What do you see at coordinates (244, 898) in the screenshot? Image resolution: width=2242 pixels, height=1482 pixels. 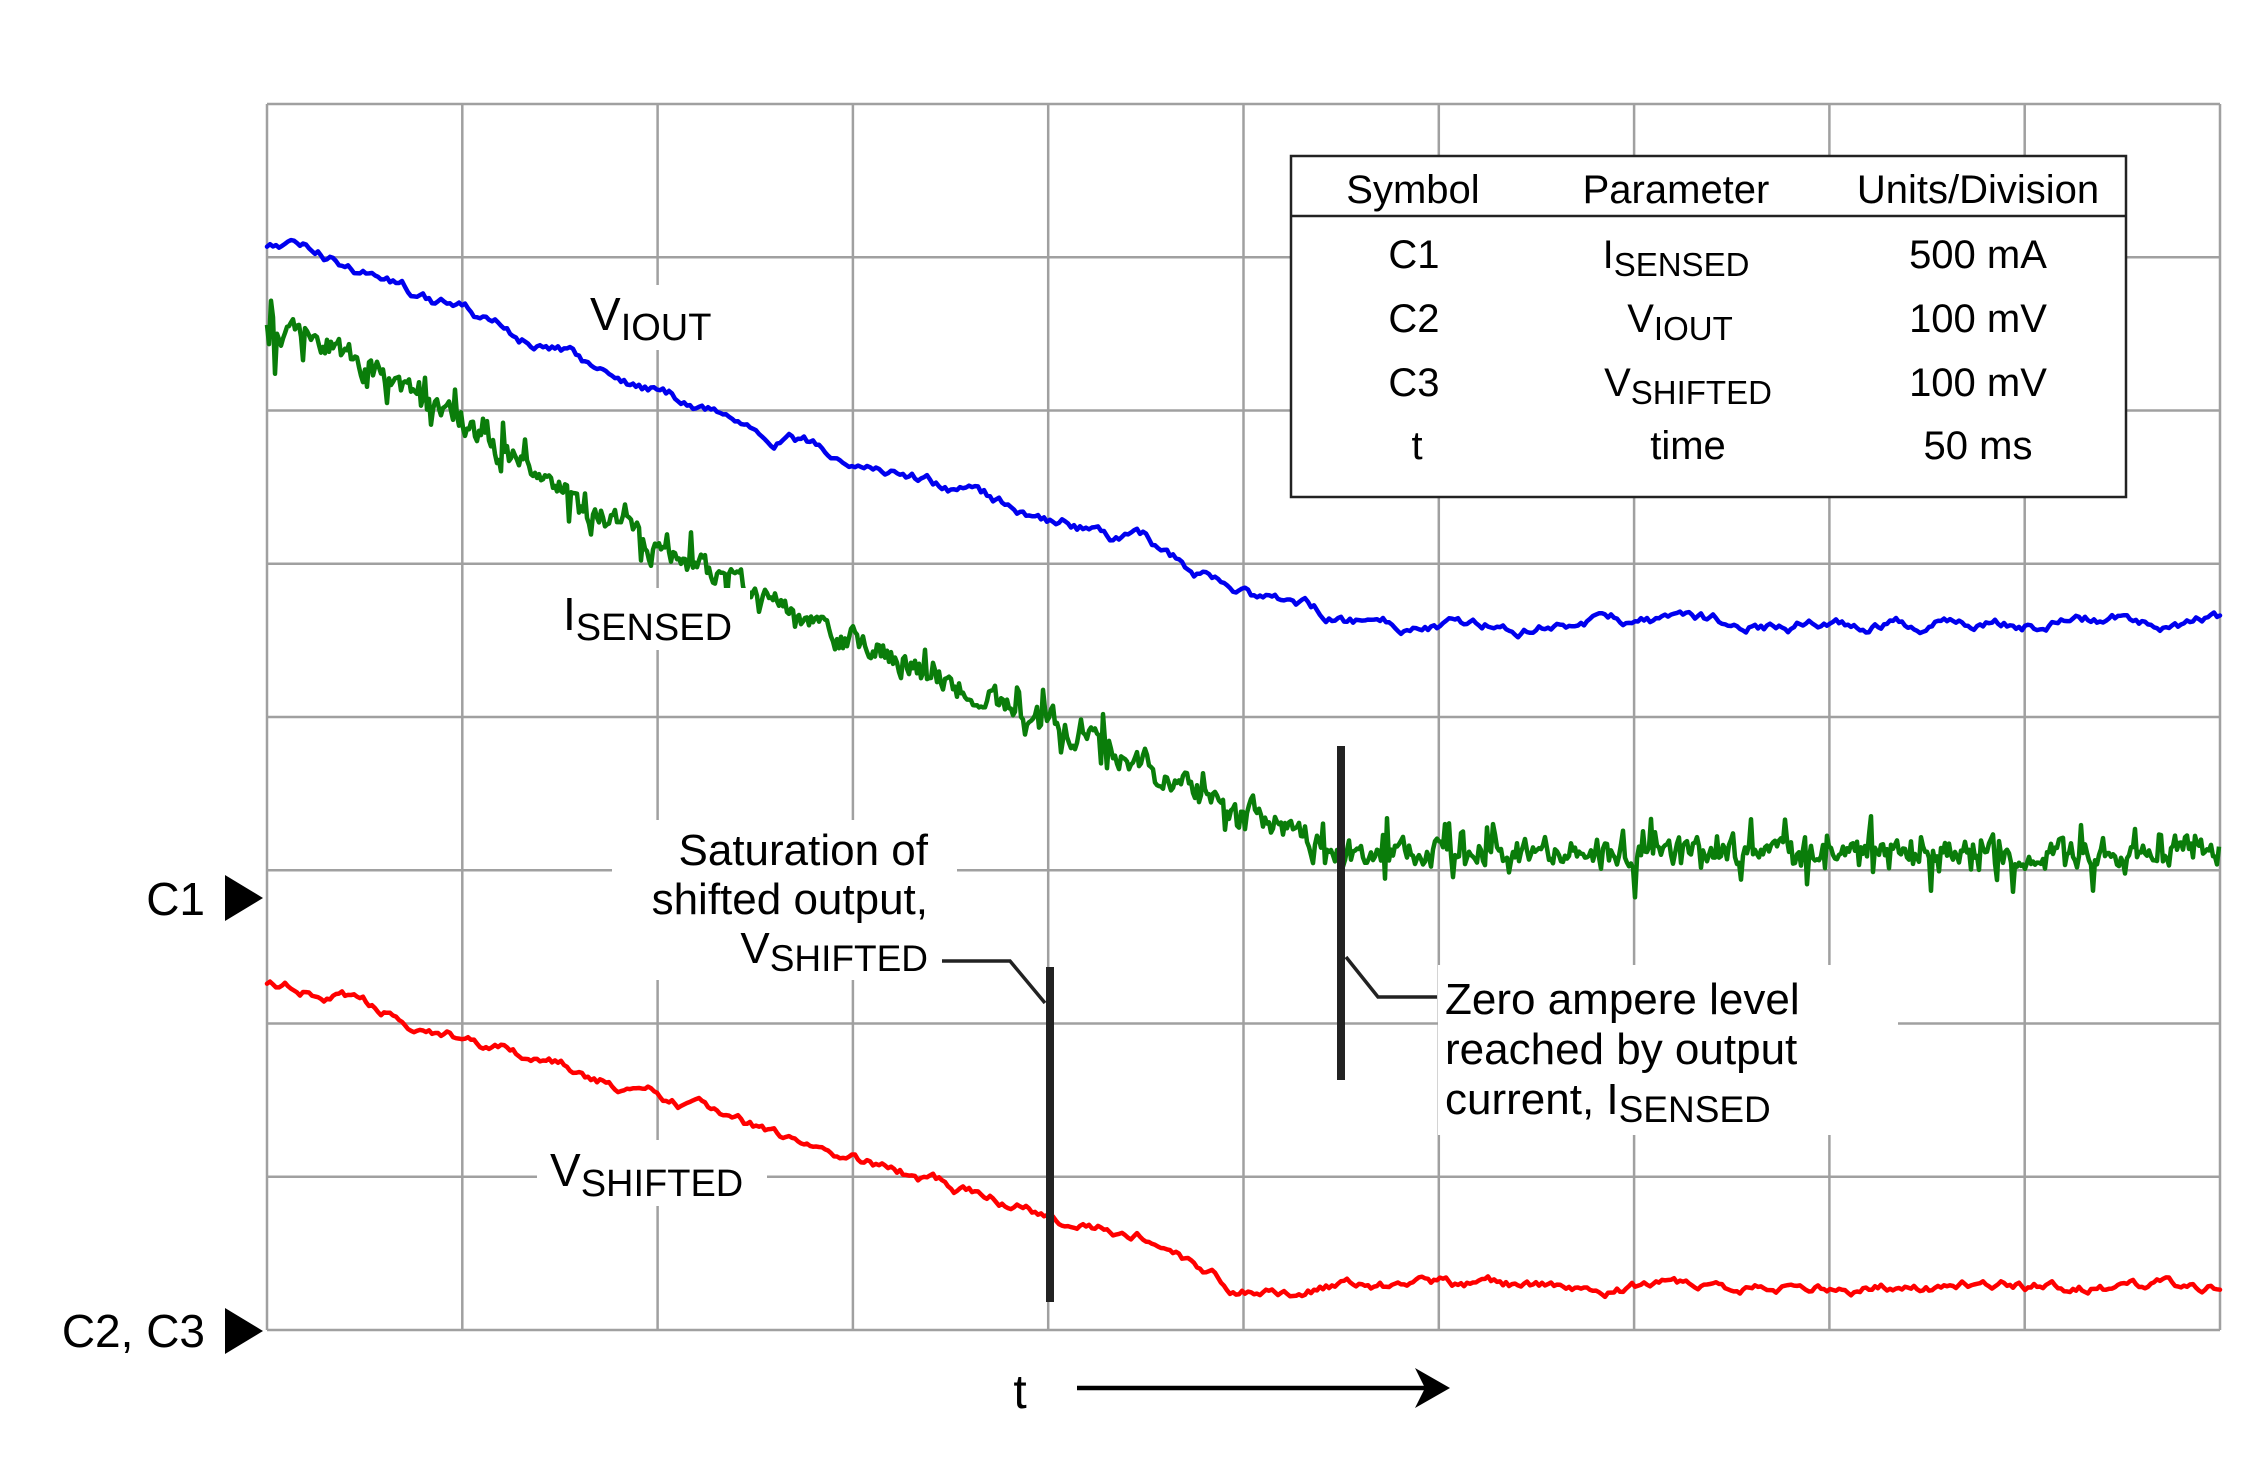 I see `c1-arrow-icon` at bounding box center [244, 898].